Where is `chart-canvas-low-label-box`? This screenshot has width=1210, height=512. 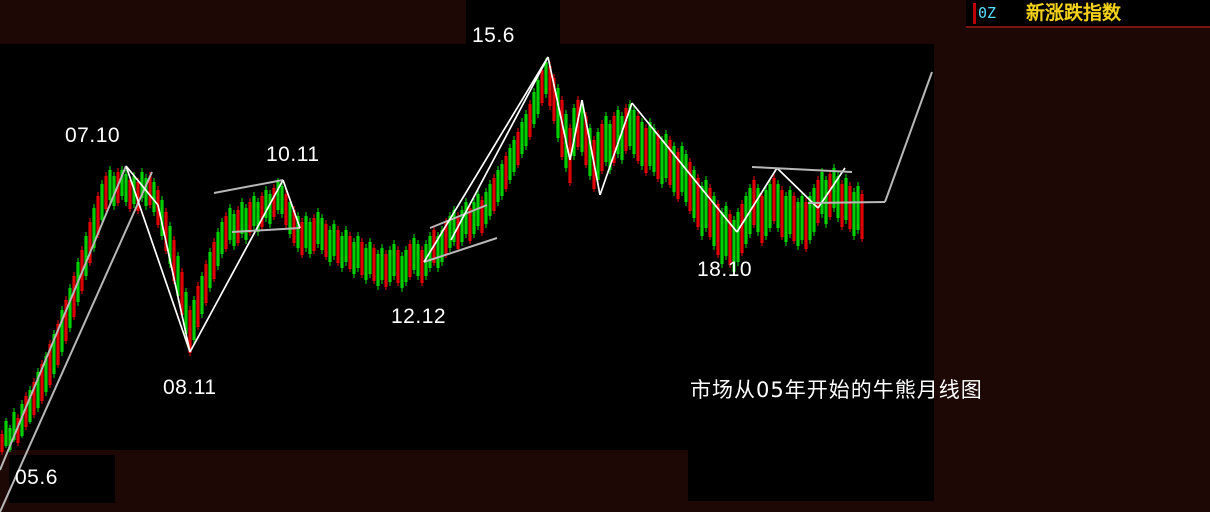
chart-canvas-low-label-box is located at coordinates (62, 479).